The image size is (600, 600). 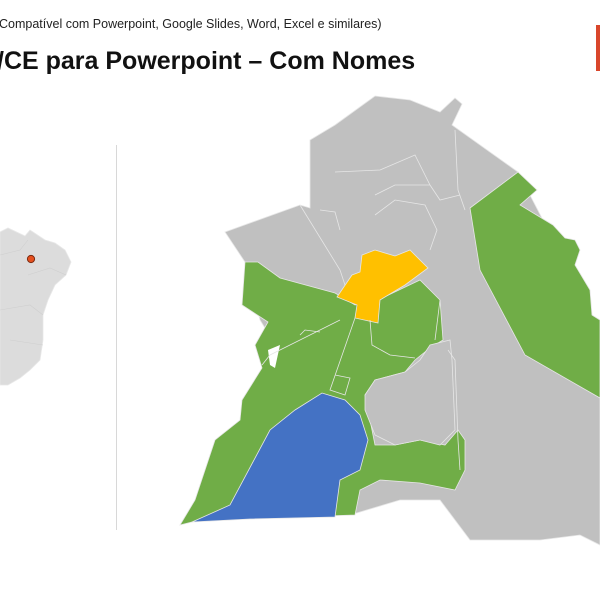 What do you see at coordinates (274, 356) in the screenshot?
I see `region-white-hole` at bounding box center [274, 356].